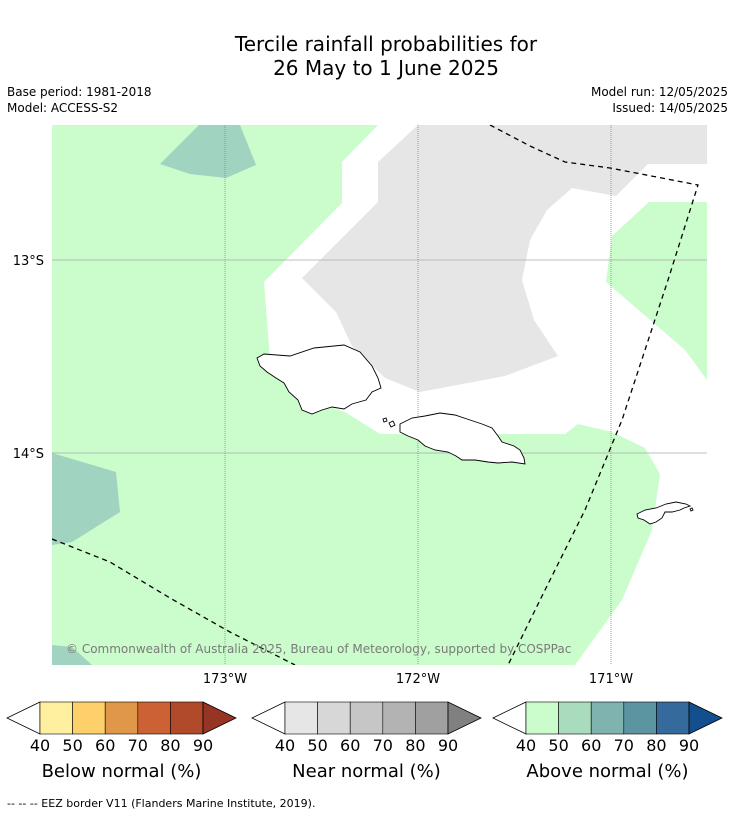 The width and height of the screenshot is (736, 816). What do you see at coordinates (28, 261) in the screenshot?
I see `lat-label-13s: 13°S` at bounding box center [28, 261].